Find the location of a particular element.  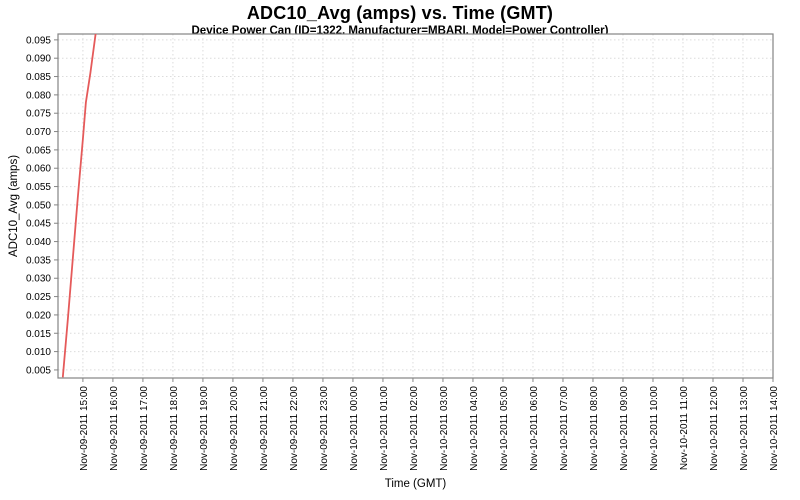

x-tick-label: Nov-10-2011 12:00 is located at coordinates (714, 428).